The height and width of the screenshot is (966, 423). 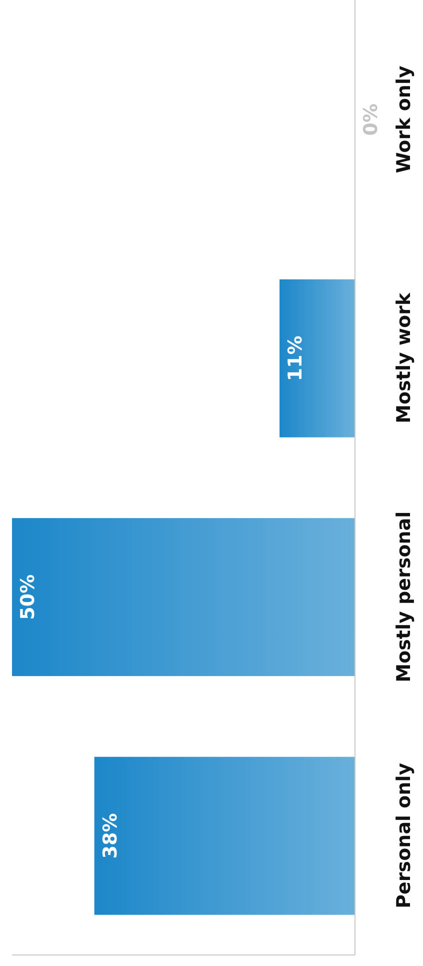 I want to click on data-label: 11%, so click(x=295, y=359).